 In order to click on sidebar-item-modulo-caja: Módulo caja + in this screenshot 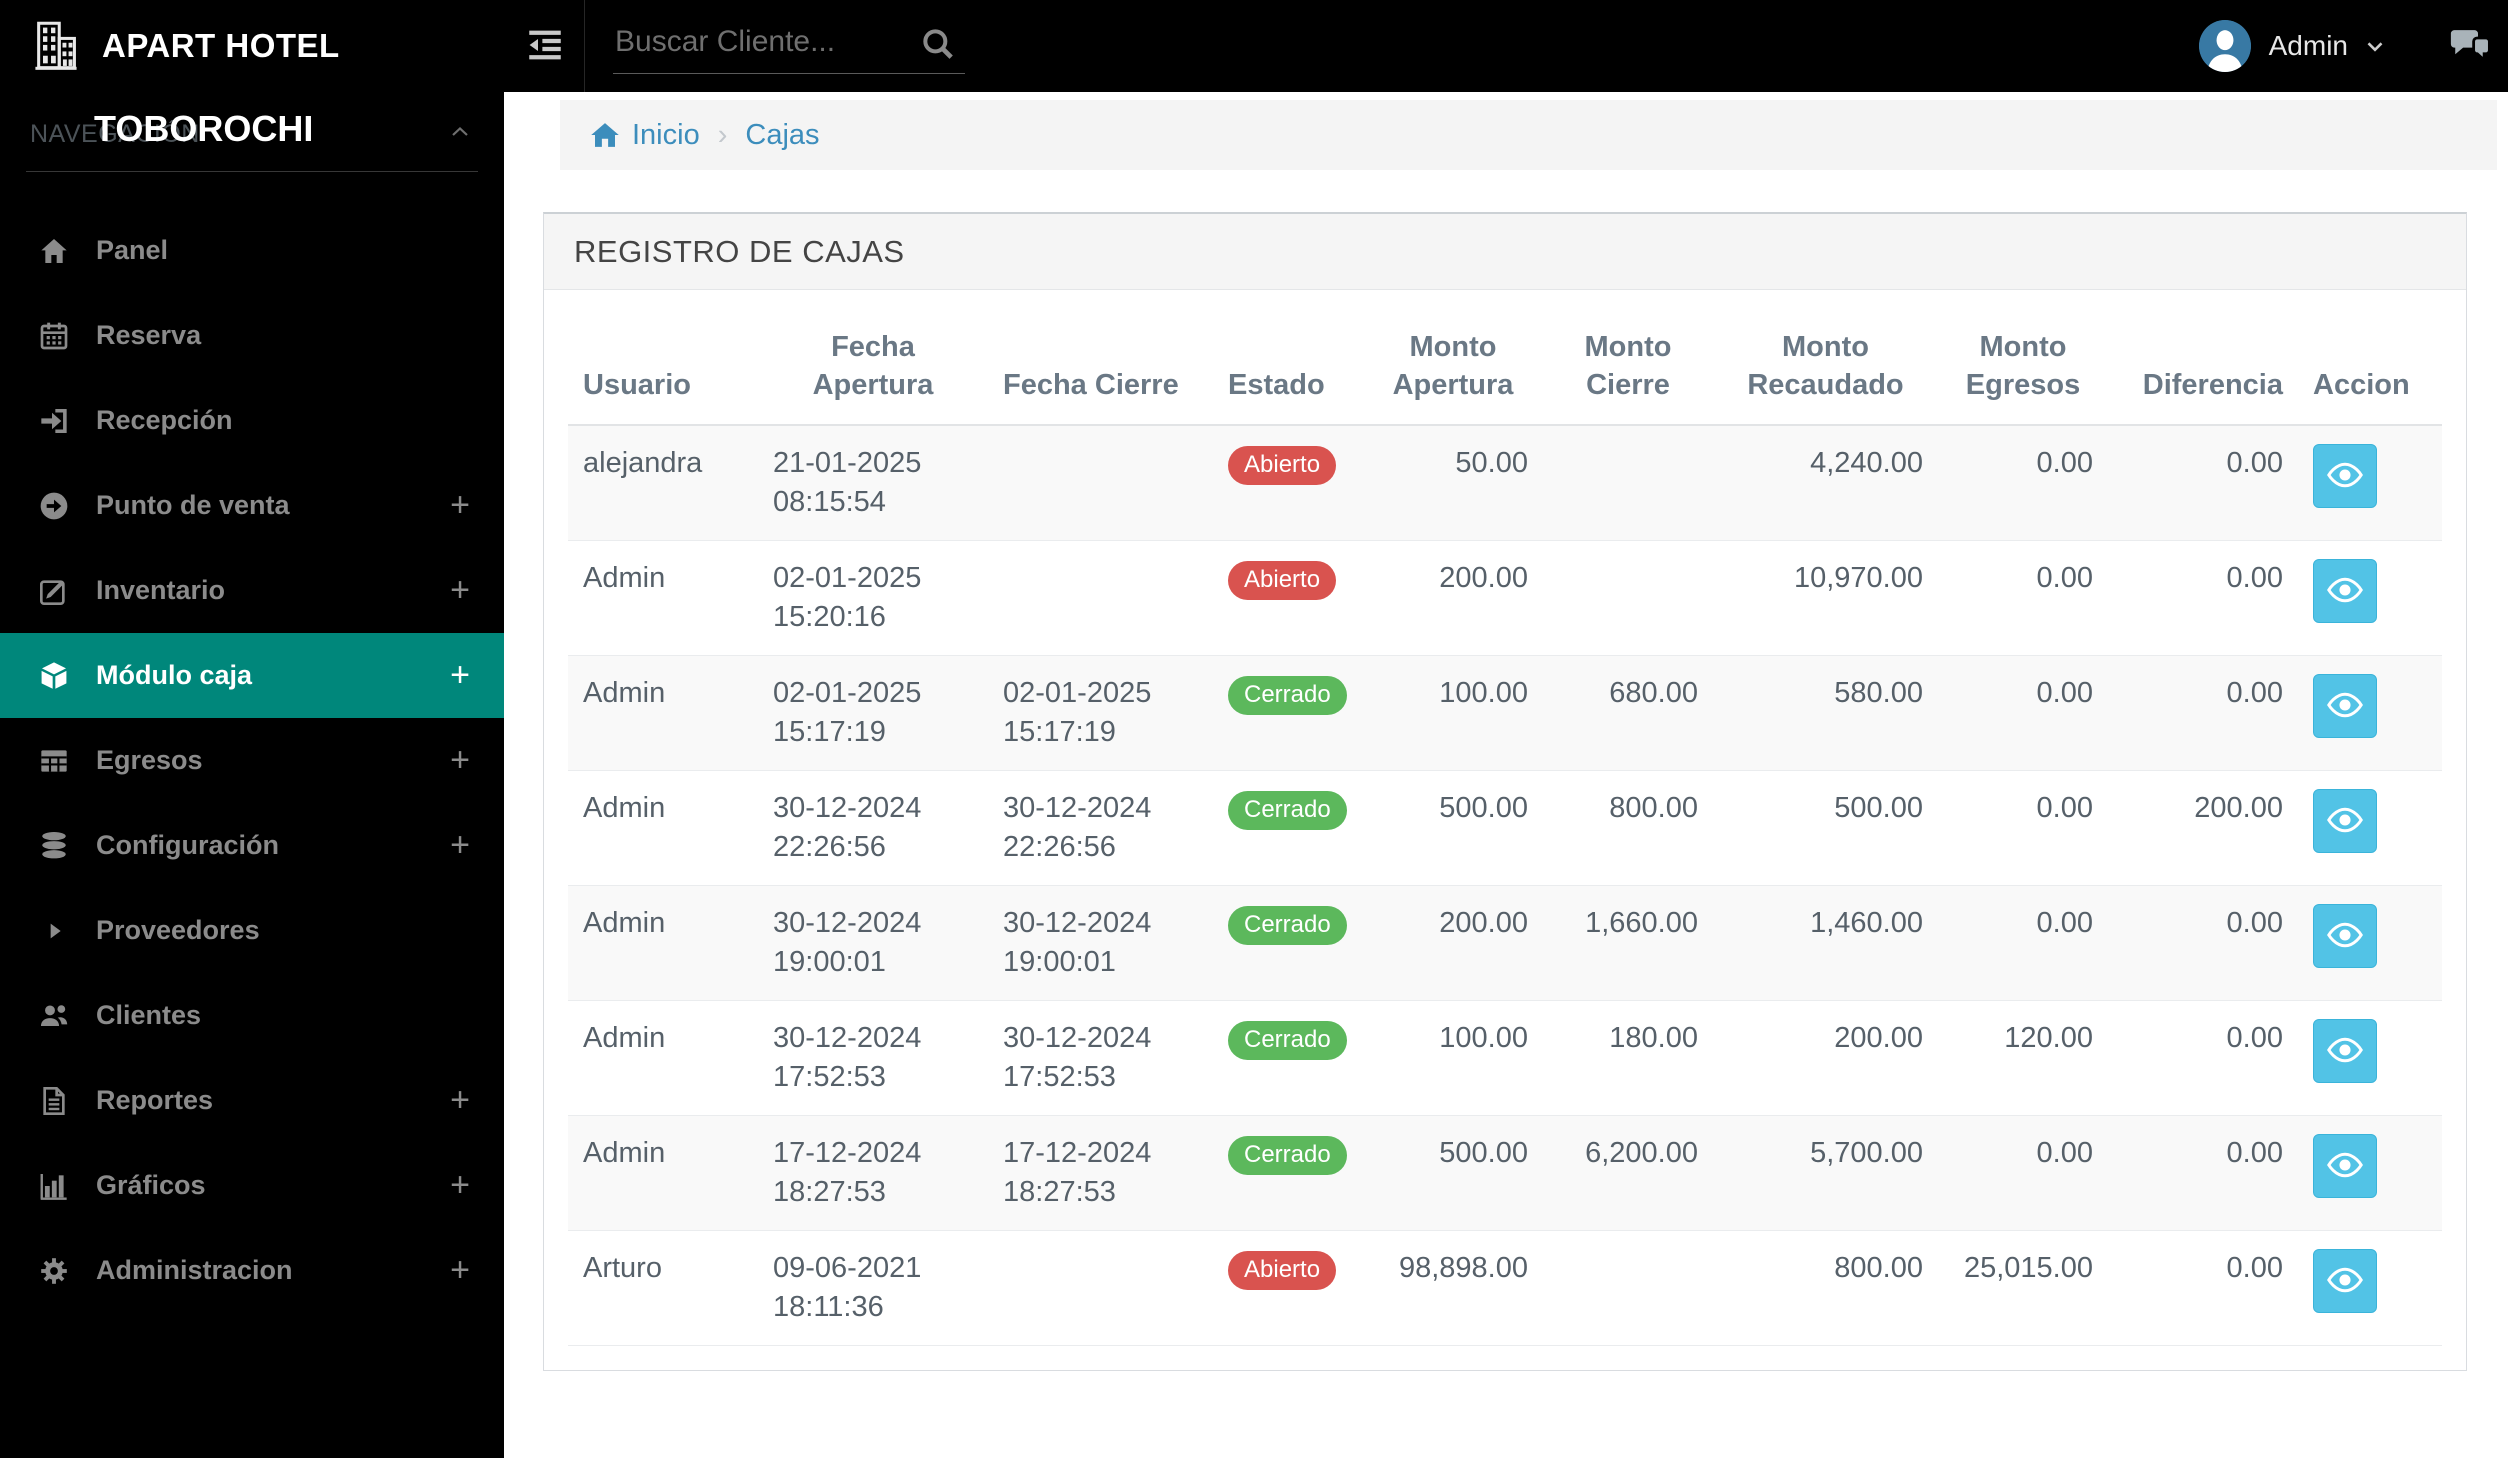, I will do `click(252, 675)`.